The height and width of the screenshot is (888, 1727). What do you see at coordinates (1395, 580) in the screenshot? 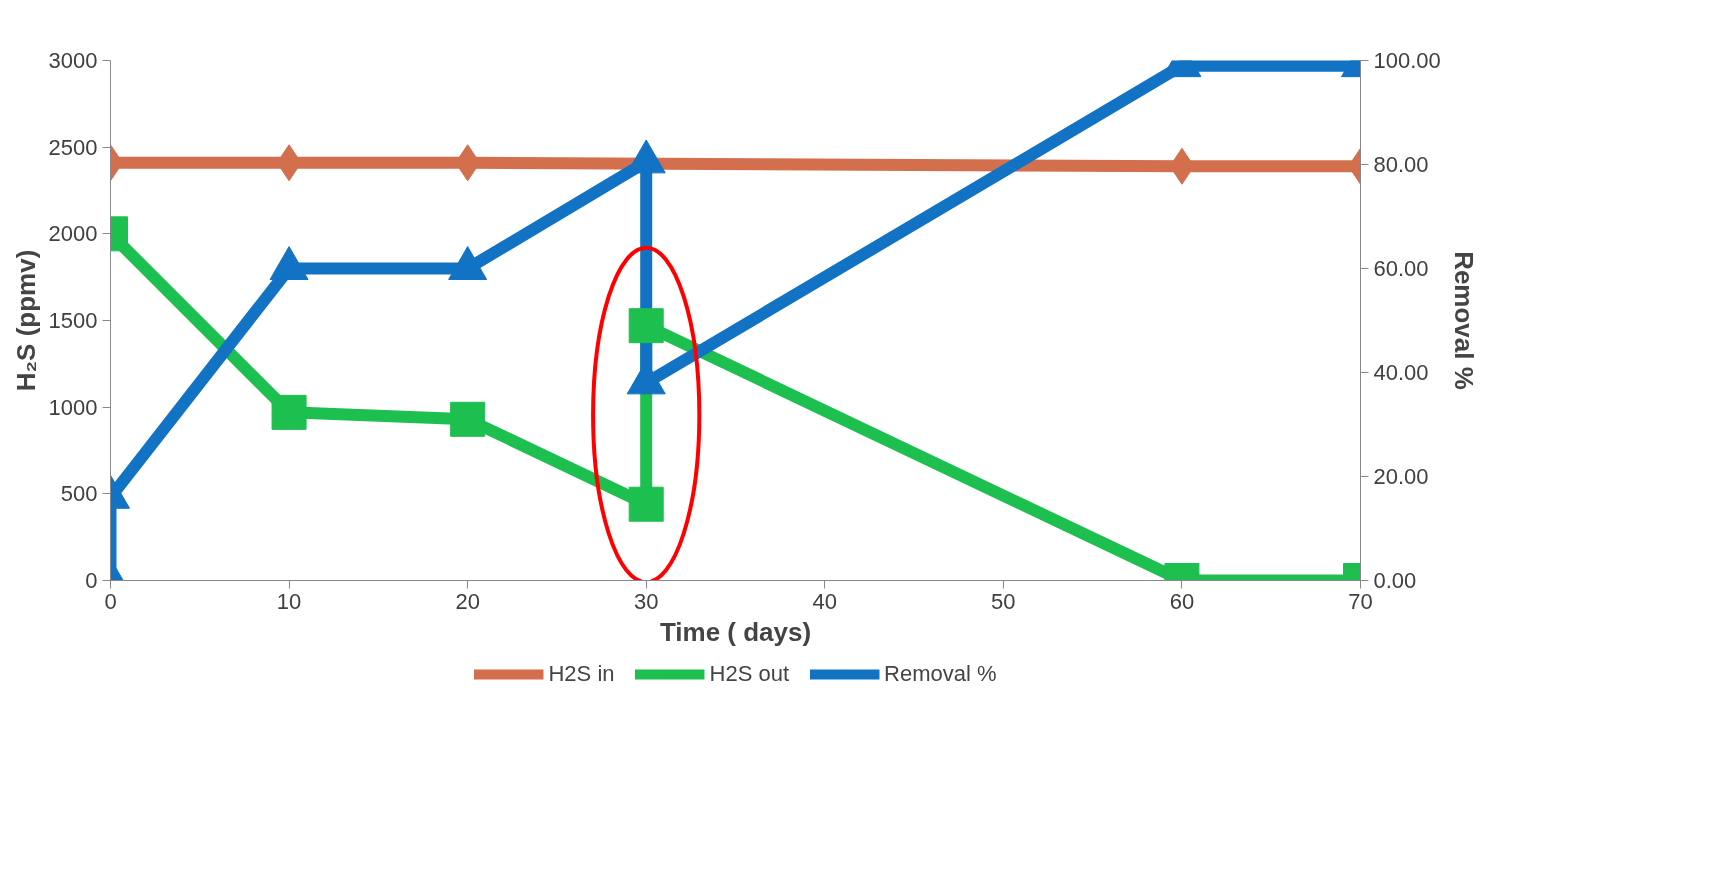
I see `y2-tick-label: 0.00` at bounding box center [1395, 580].